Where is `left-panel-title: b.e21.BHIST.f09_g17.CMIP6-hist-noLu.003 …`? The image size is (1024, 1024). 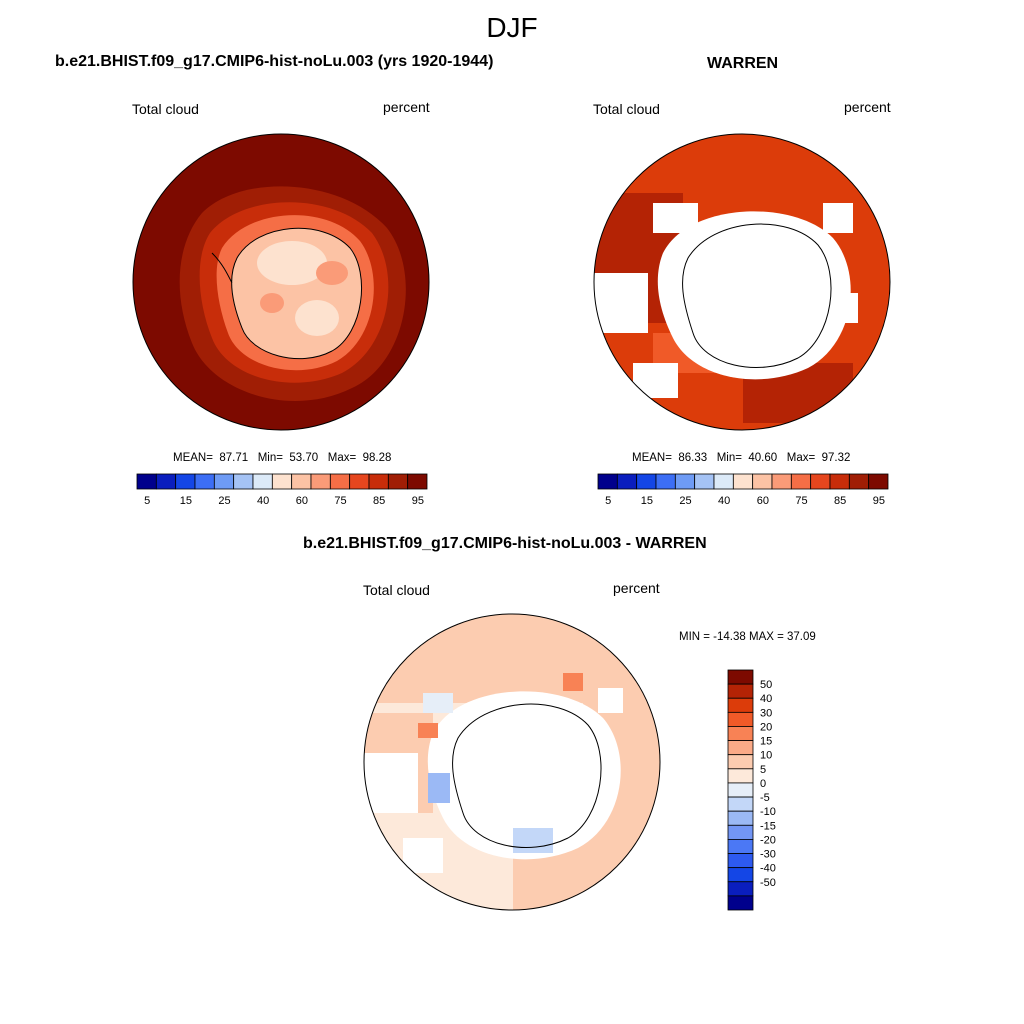 left-panel-title: b.e21.BHIST.f09_g17.CMIP6-hist-noLu.003 … is located at coordinates (274, 61).